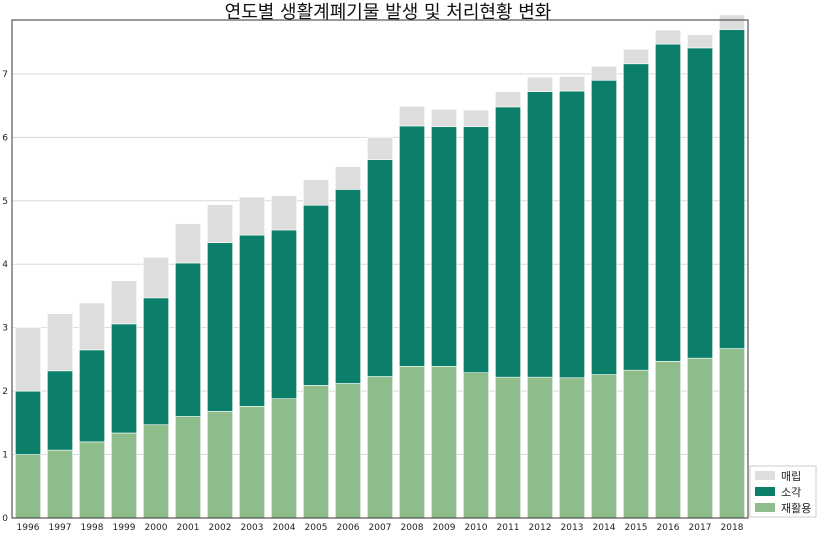 The image size is (820, 536). What do you see at coordinates (156, 528) in the screenshot?
I see `x-tick-label: 2000` at bounding box center [156, 528].